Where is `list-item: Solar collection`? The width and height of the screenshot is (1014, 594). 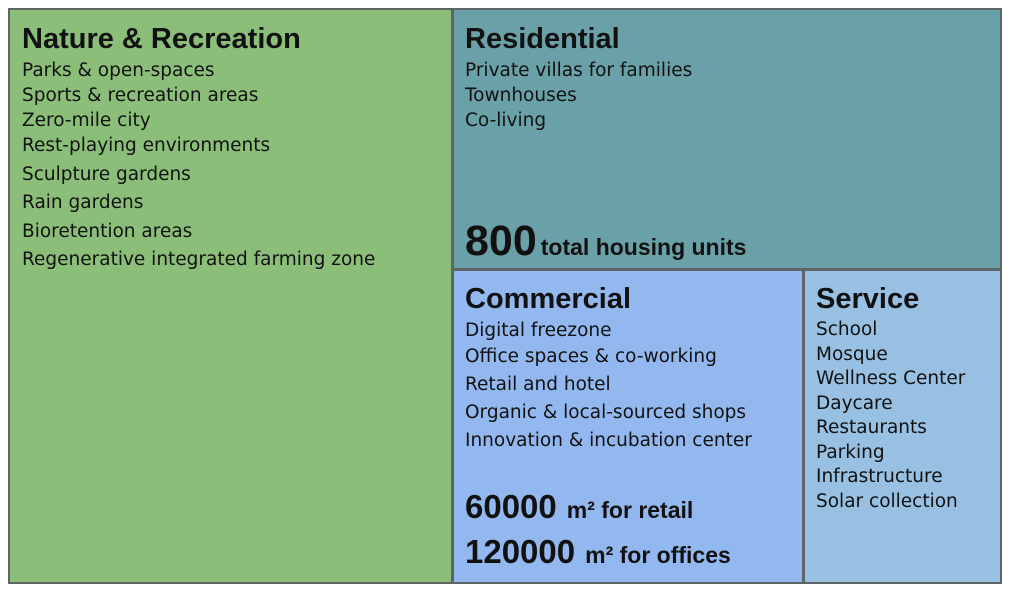
list-item: Solar collection is located at coordinates (887, 501).